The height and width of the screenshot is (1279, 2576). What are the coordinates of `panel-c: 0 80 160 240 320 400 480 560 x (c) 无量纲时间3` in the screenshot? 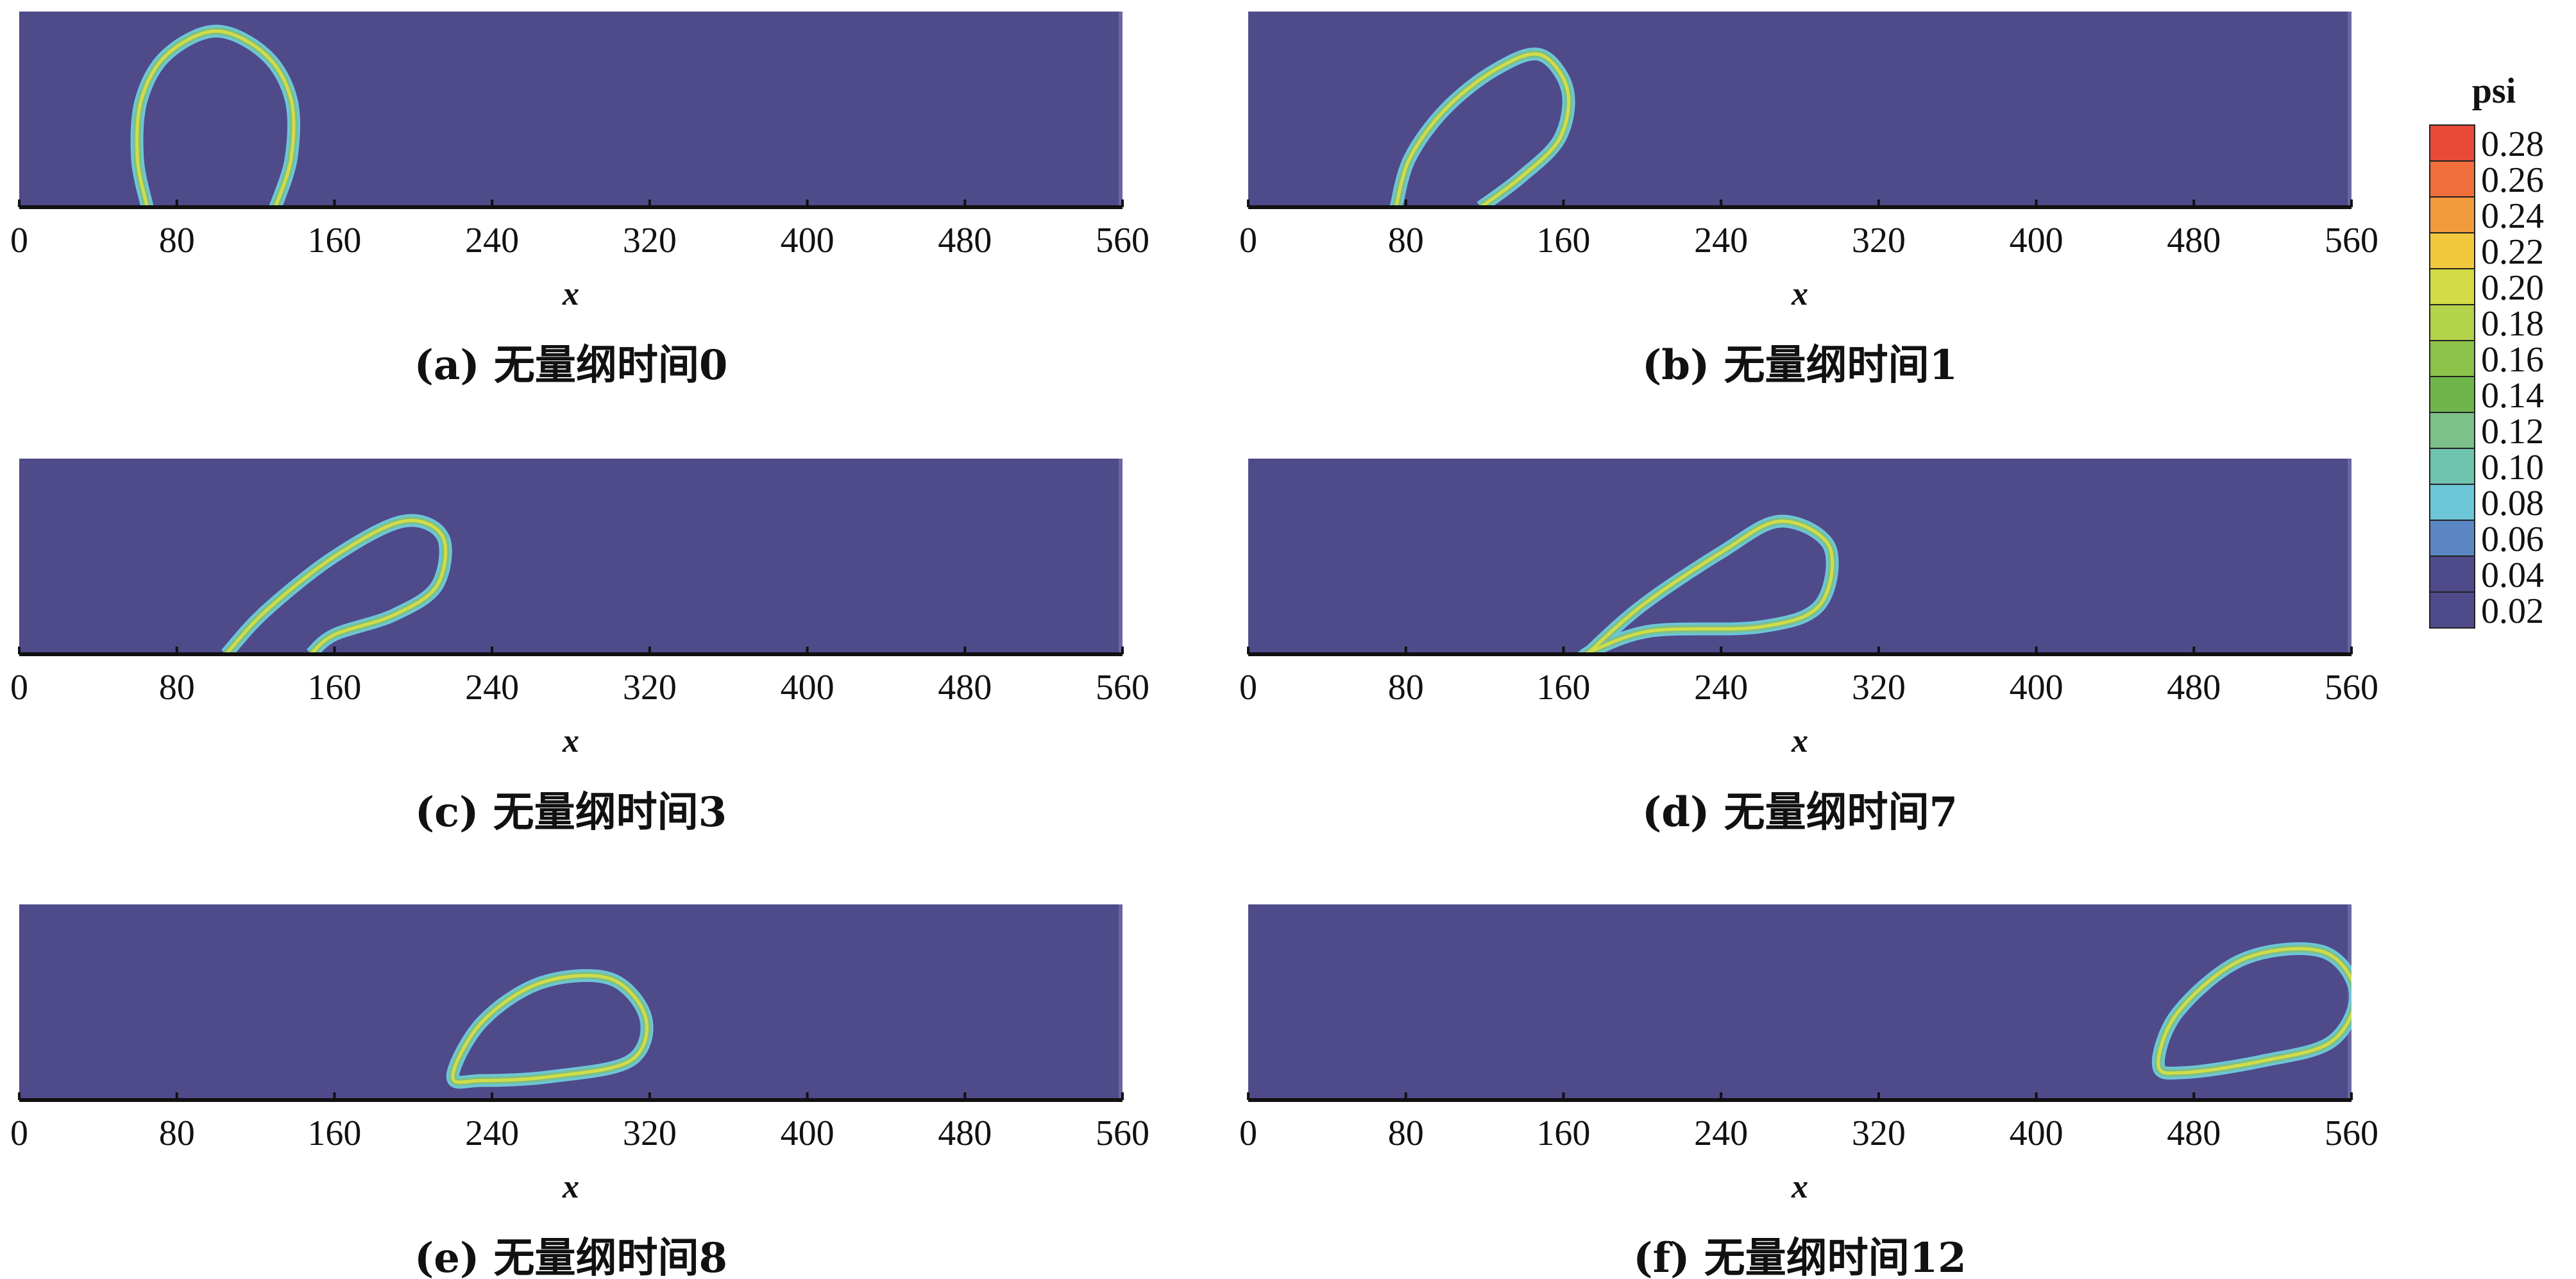 It's located at (579, 648).